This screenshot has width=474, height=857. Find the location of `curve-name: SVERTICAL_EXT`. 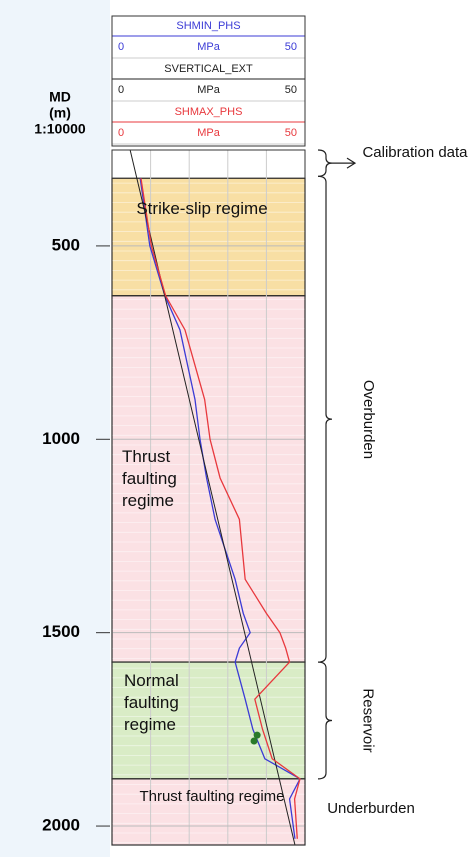

curve-name: SVERTICAL_EXT is located at coordinates (208, 69).